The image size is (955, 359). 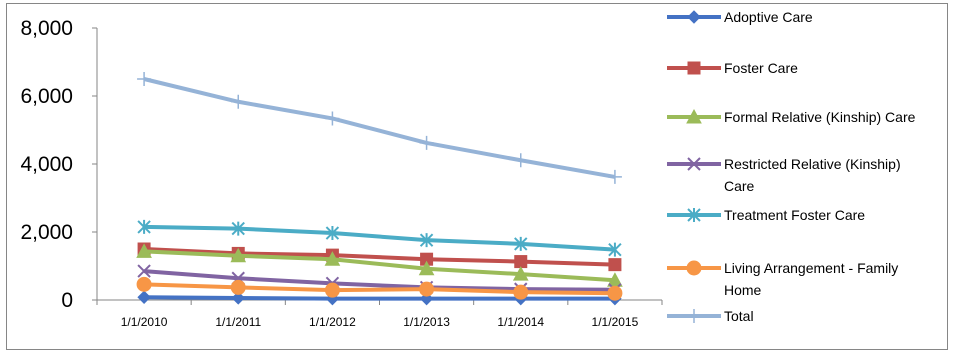 I want to click on y-tick-label: 2,000, so click(x=46, y=232).